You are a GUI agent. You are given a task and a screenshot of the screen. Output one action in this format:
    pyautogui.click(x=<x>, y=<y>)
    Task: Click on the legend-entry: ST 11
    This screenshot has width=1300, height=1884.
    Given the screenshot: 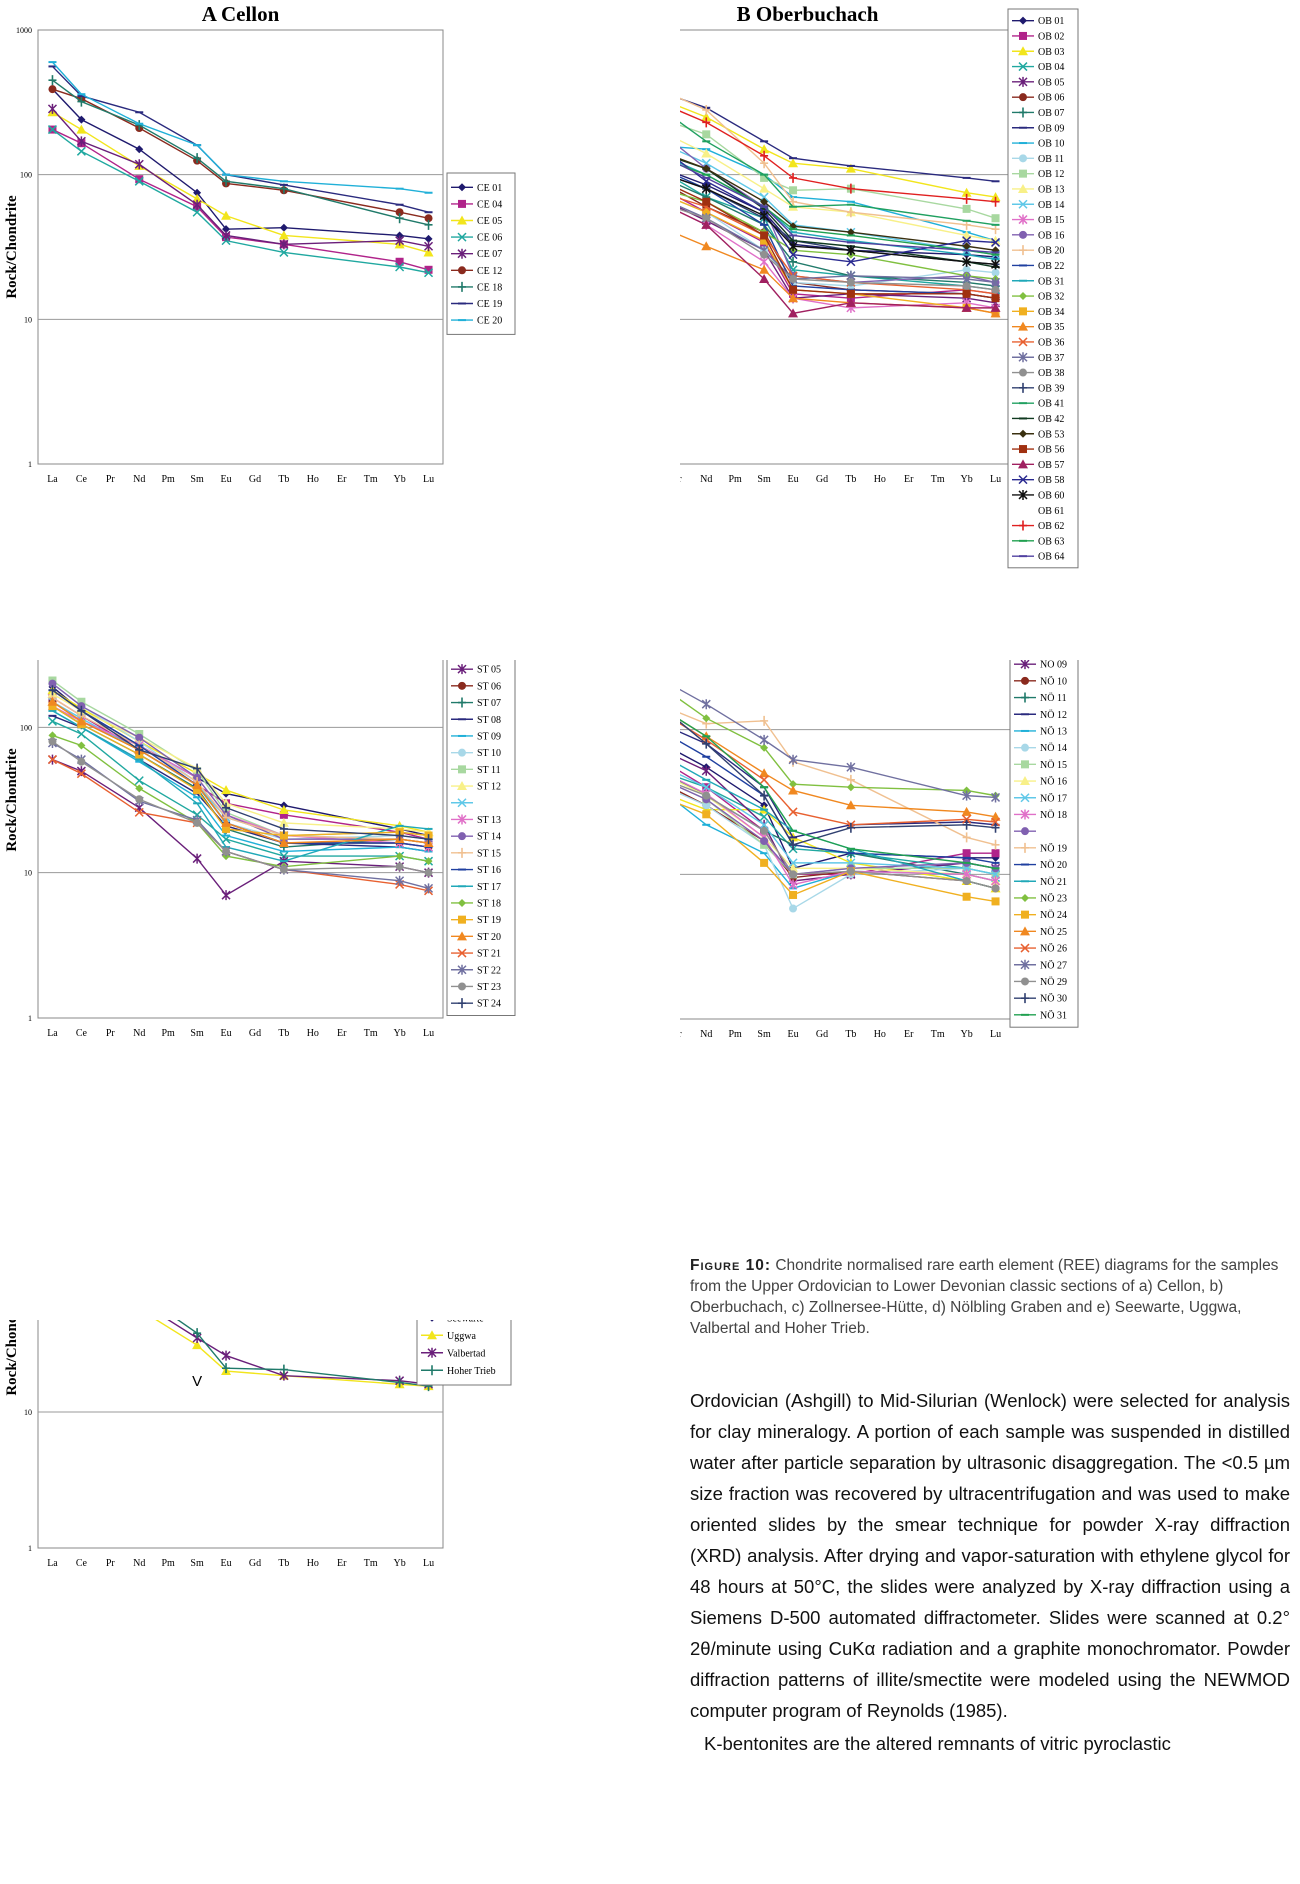 What is the action you would take?
    pyautogui.click(x=489, y=770)
    